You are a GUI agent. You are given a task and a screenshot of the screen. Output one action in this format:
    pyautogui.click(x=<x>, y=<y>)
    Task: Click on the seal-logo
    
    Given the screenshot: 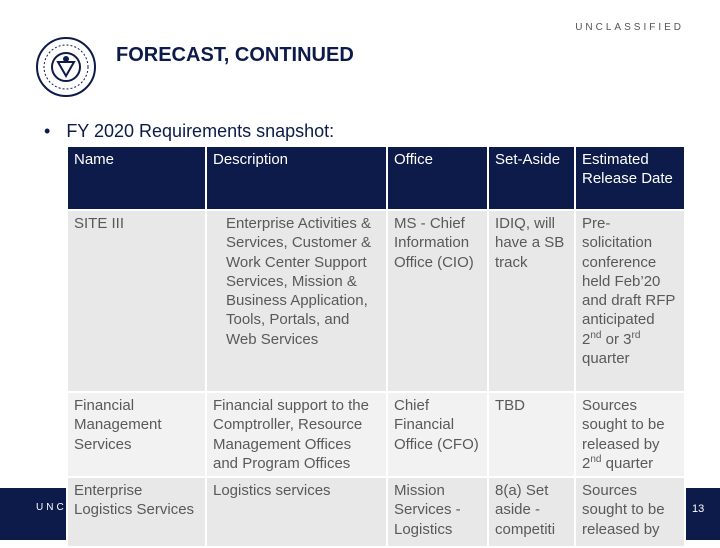 What is the action you would take?
    pyautogui.click(x=66, y=67)
    